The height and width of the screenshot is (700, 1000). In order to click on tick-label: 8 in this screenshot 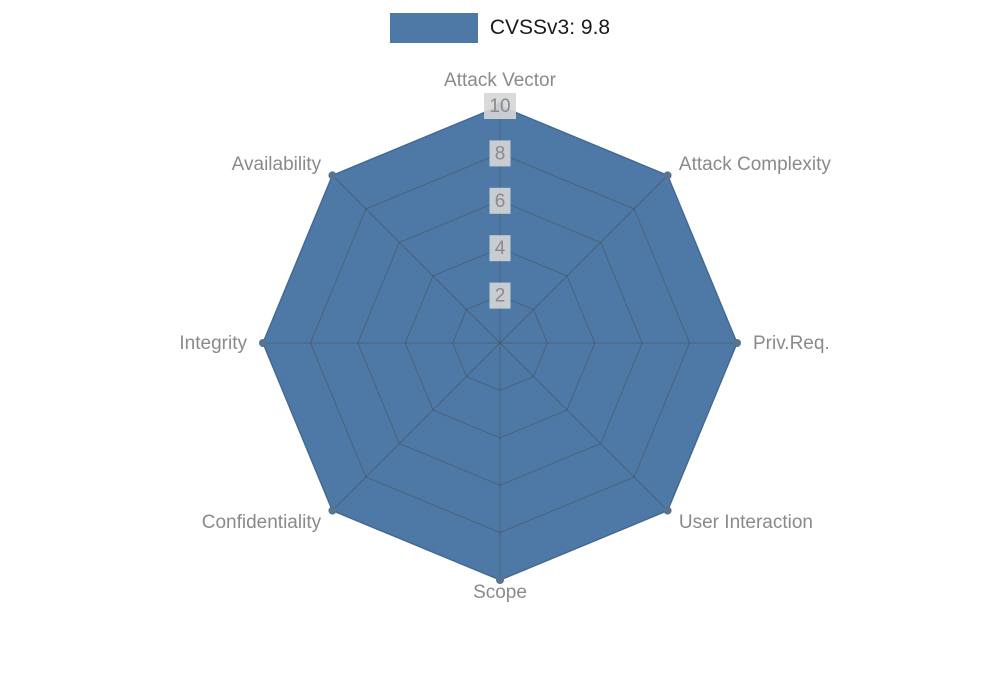, I will do `click(500, 153)`.